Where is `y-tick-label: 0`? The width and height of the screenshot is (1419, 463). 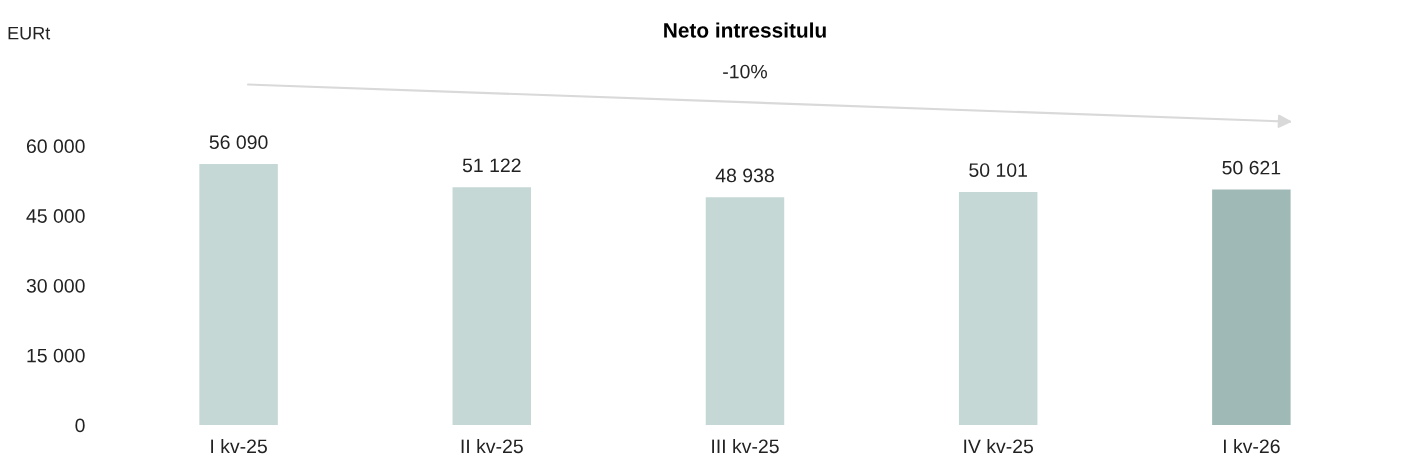
y-tick-label: 0 is located at coordinates (80, 425).